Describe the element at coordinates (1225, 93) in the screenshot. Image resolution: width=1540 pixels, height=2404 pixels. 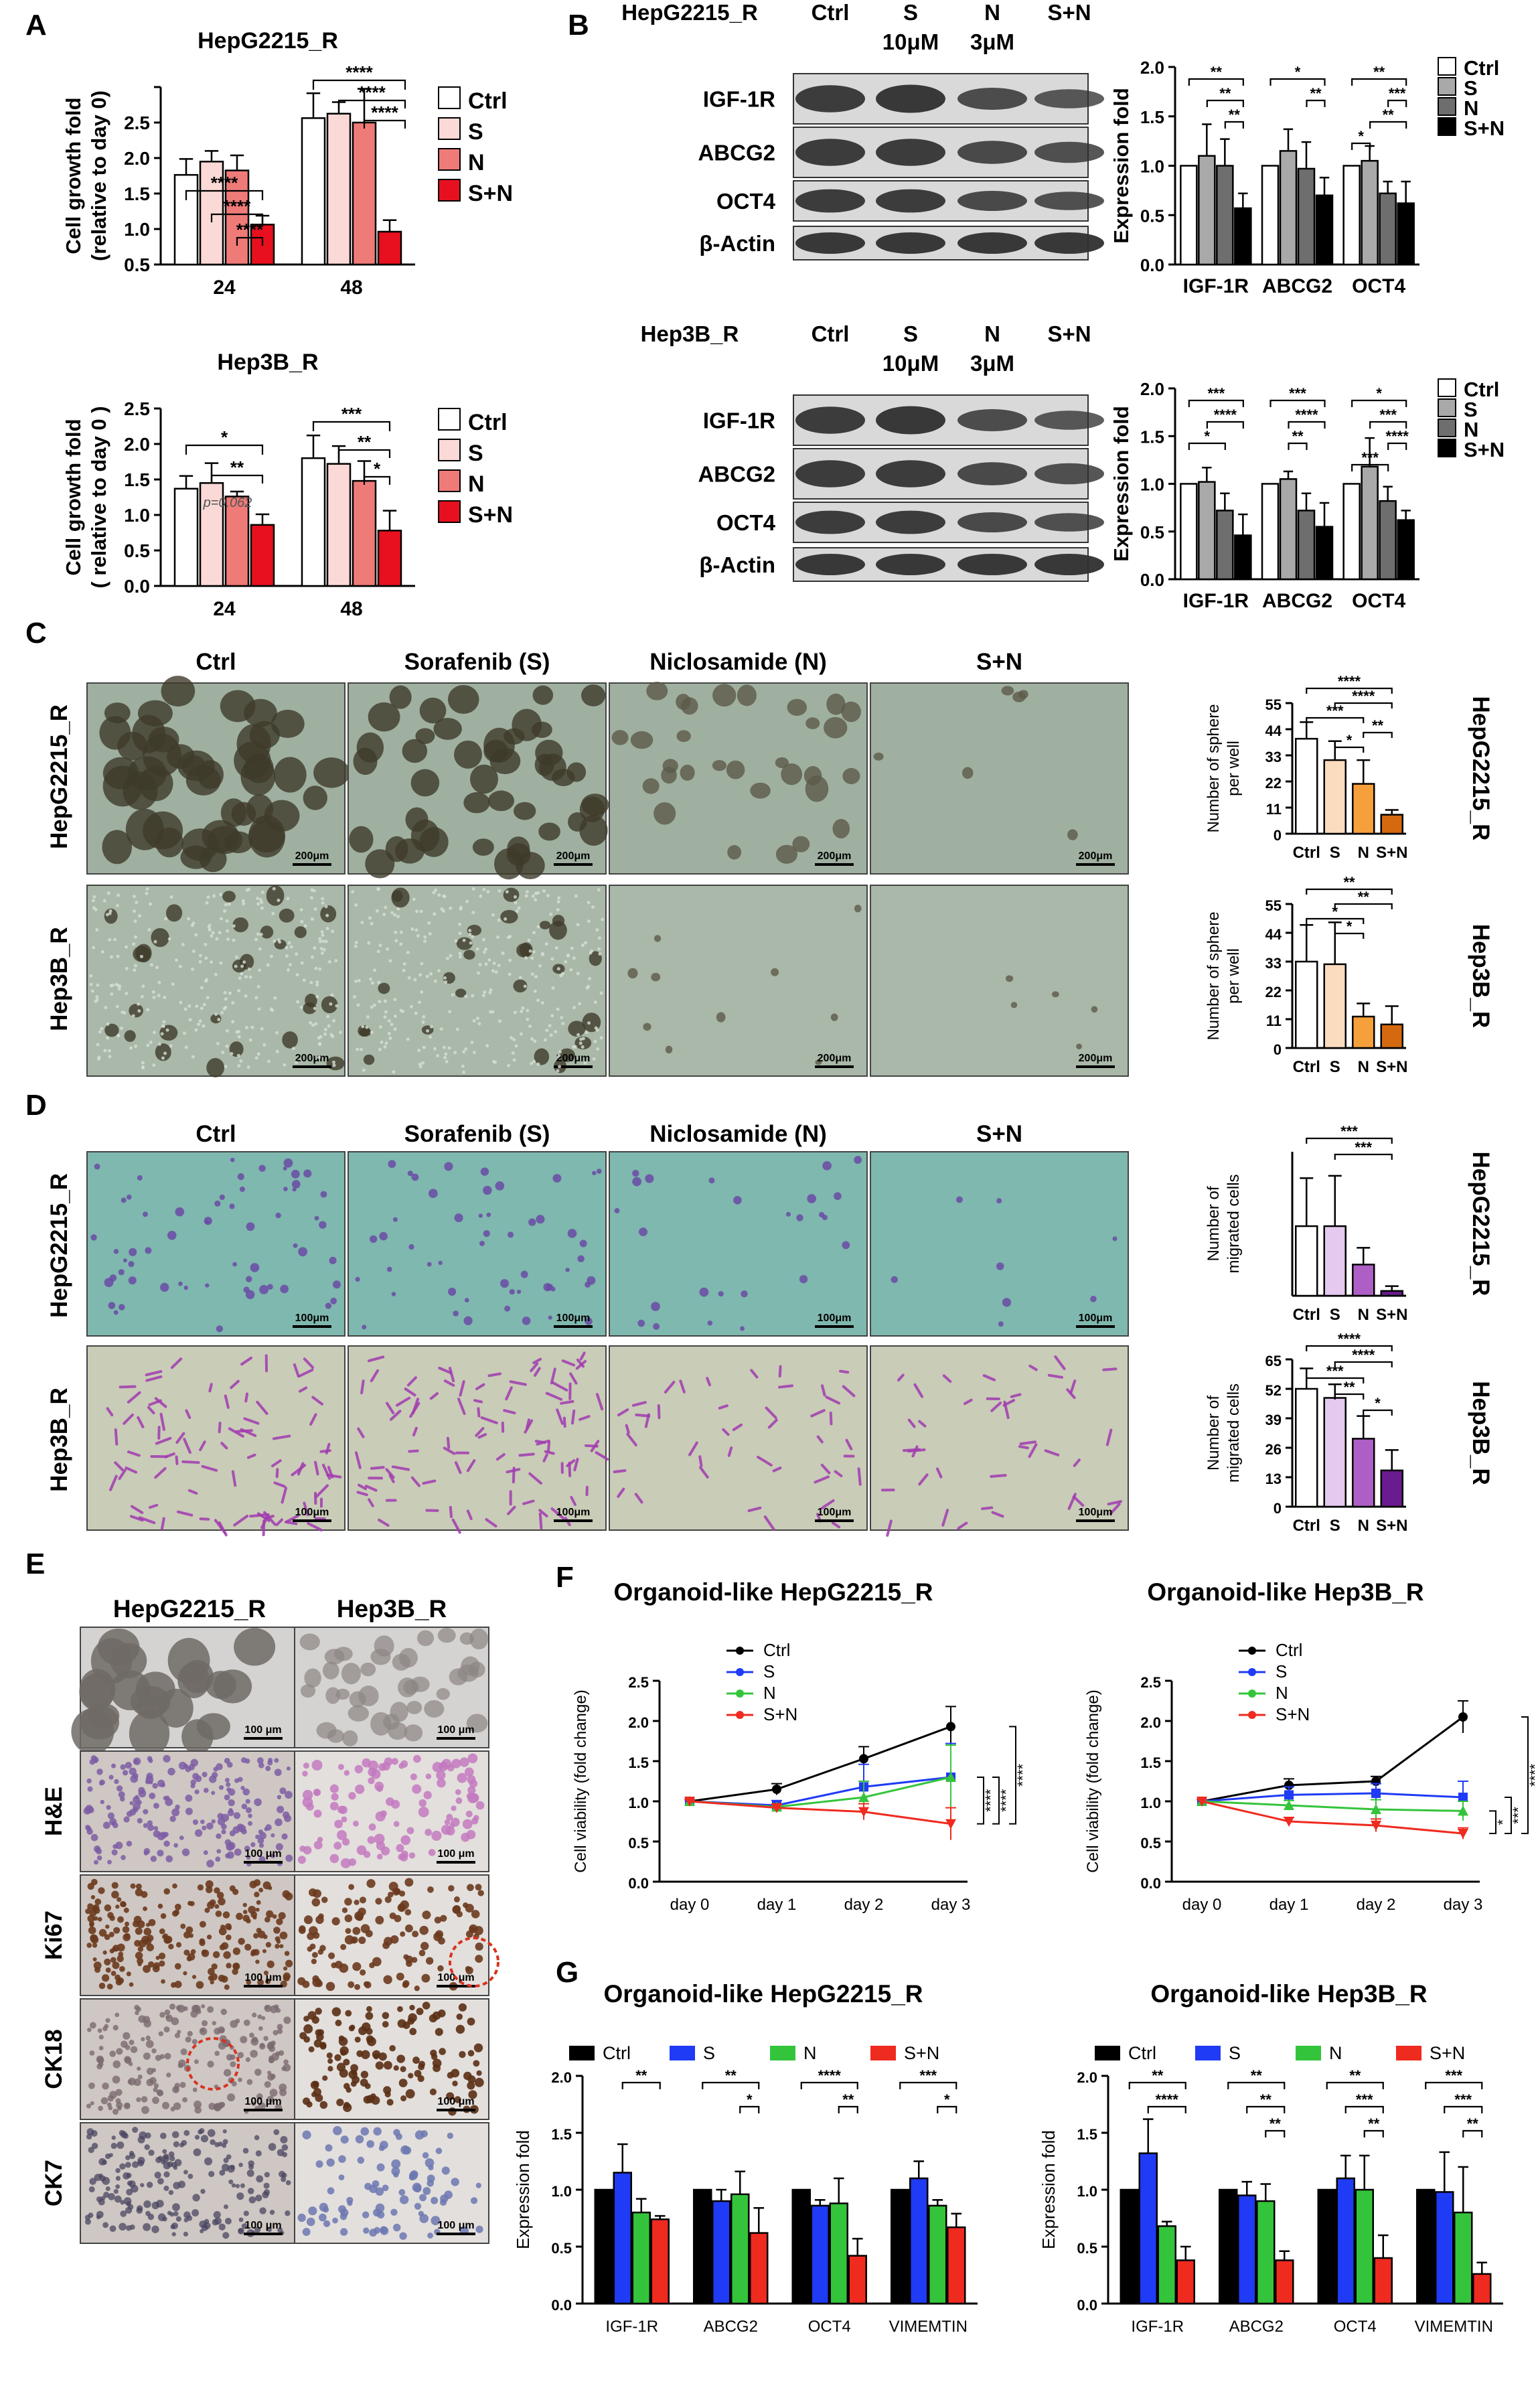
I see `sig-label: **` at that location.